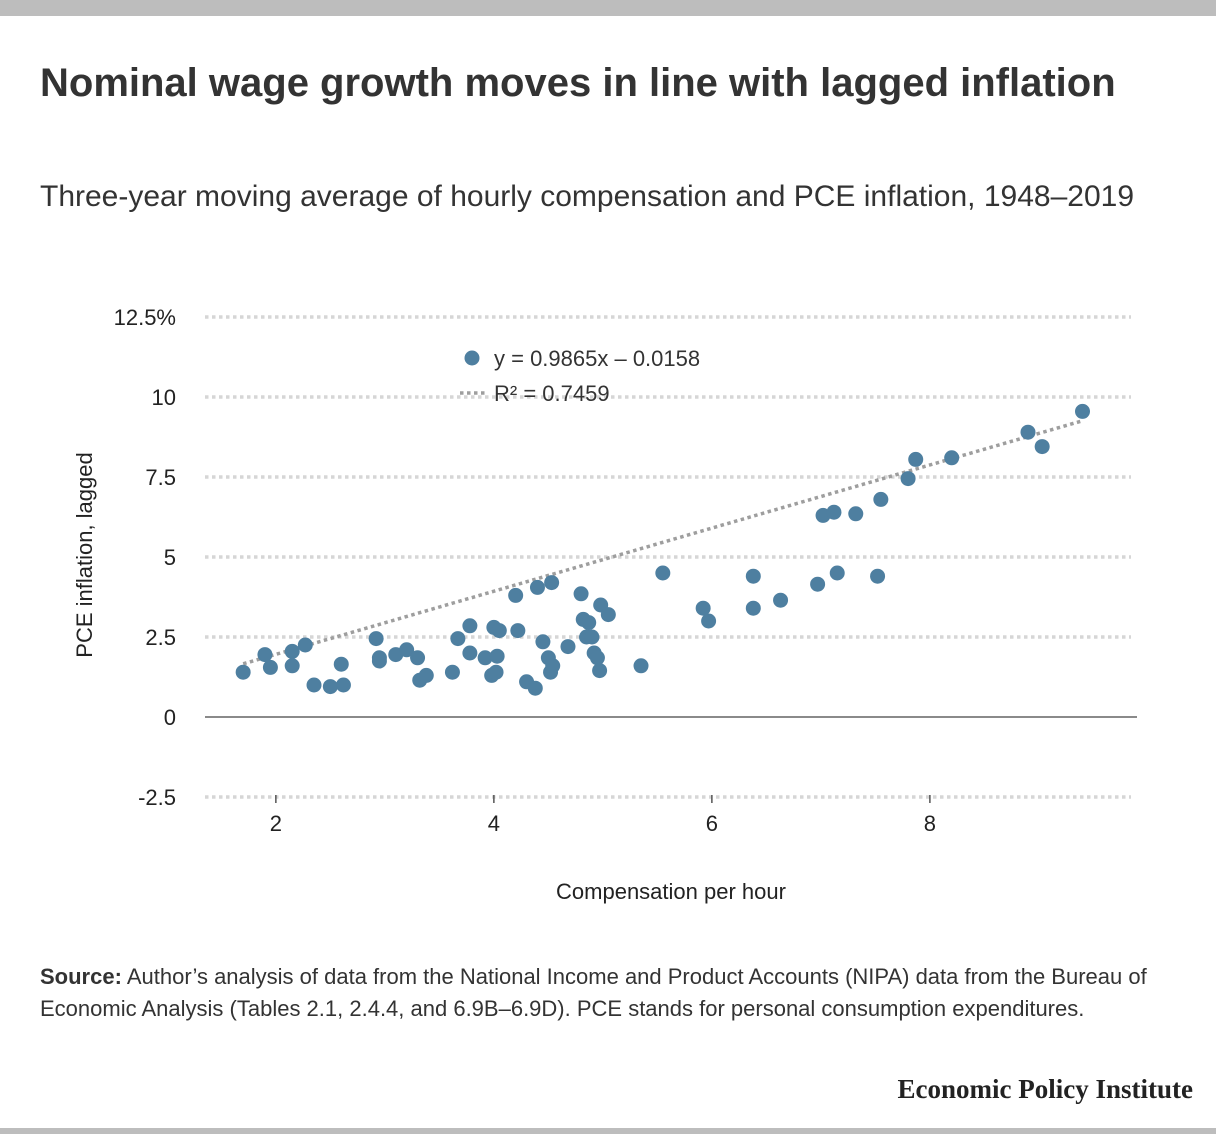 This screenshot has width=1216, height=1134. What do you see at coordinates (552, 393) in the screenshot?
I see `legend-trend-label: R² = 0.7459` at bounding box center [552, 393].